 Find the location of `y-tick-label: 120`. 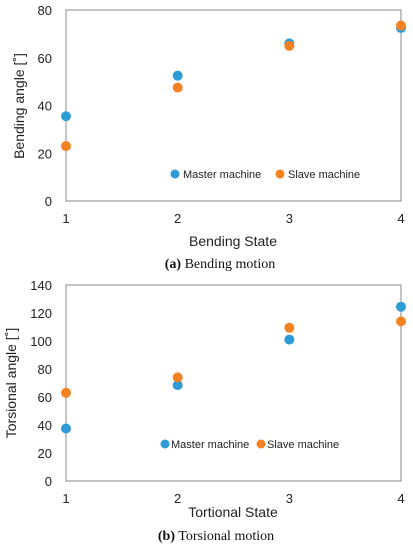

y-tick-label: 120 is located at coordinates (41, 313).